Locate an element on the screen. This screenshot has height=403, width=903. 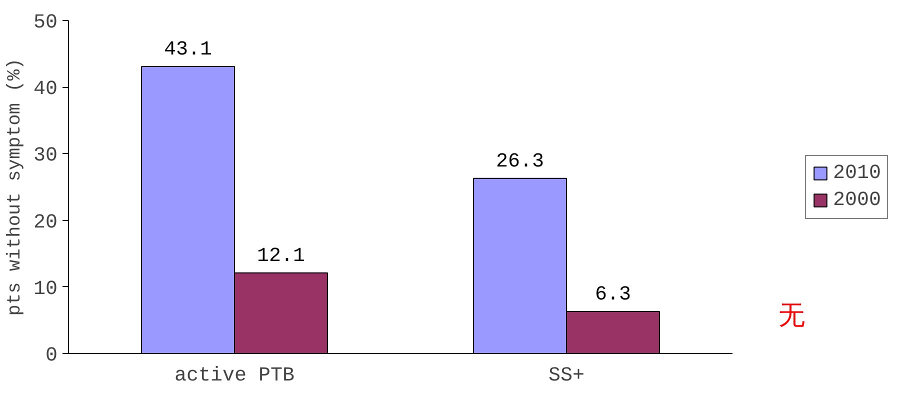
legend-label: 2010 is located at coordinates (856, 173).